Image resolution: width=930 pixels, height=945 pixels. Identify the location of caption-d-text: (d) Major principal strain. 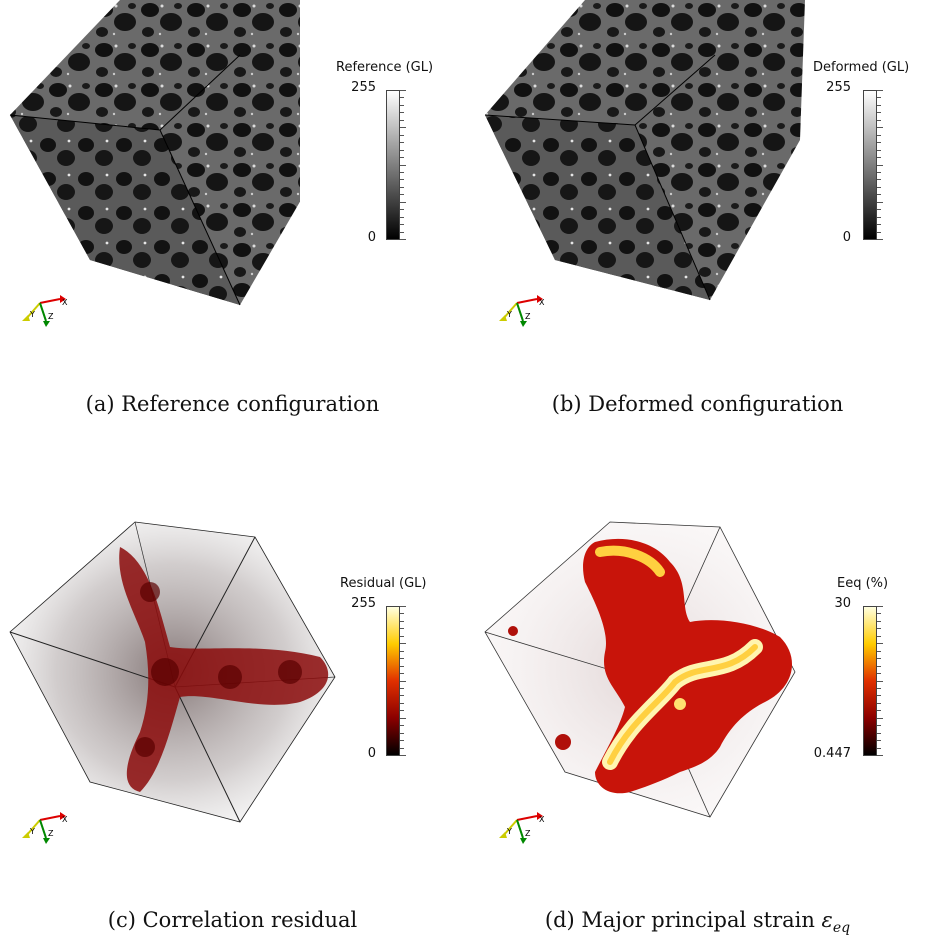
(683, 920).